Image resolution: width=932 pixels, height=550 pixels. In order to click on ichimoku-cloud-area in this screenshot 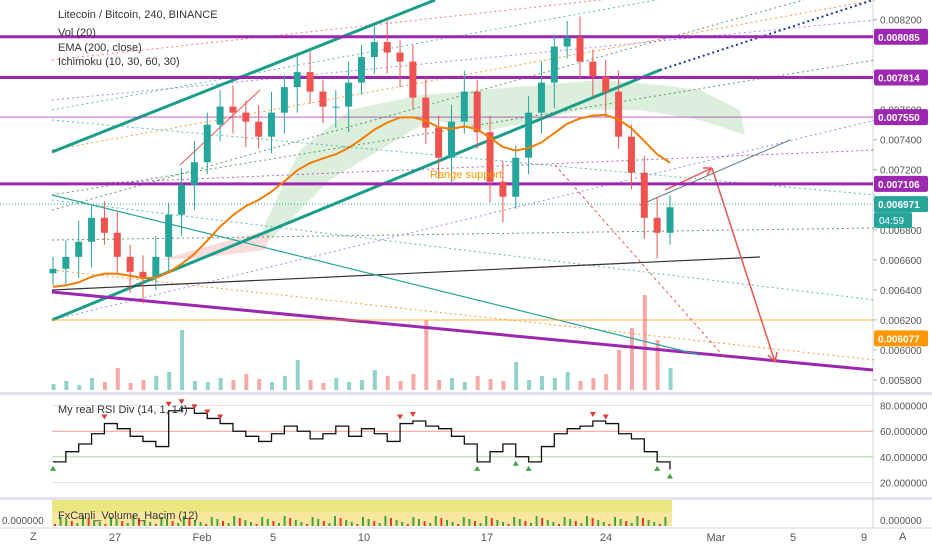, I will do `click(215, 246)`.